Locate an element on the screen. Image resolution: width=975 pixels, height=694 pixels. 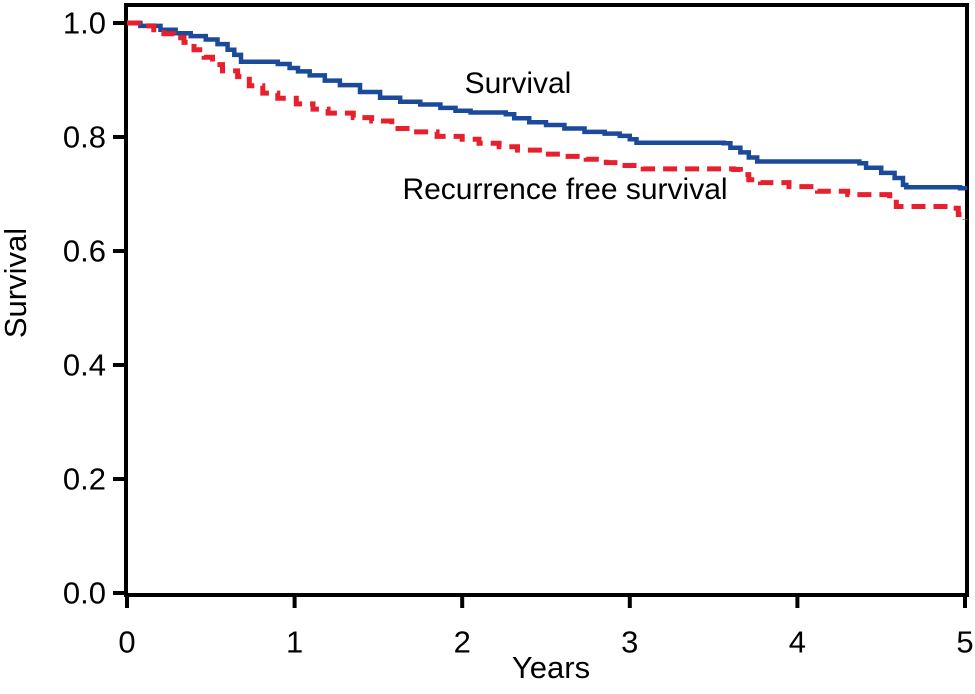
x-axis-title: Years is located at coordinates (551, 667).